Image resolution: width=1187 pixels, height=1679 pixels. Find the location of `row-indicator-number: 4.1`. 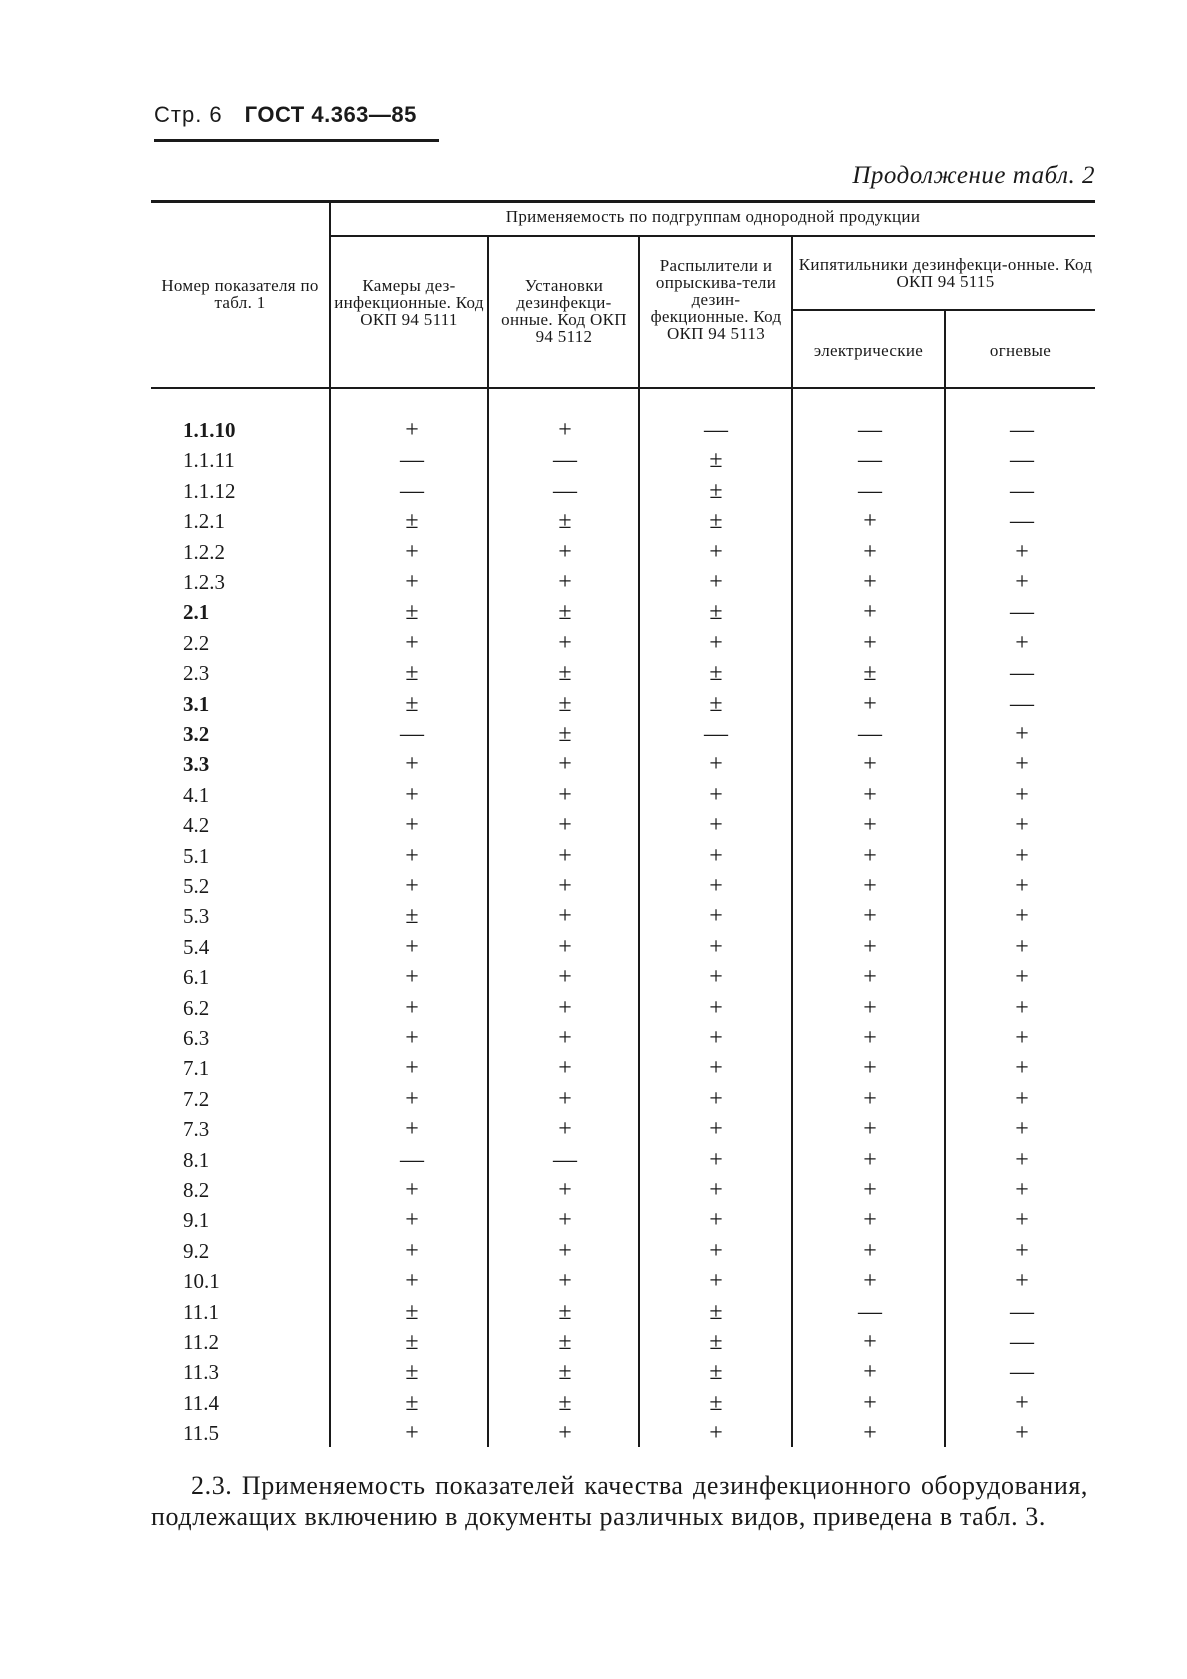

row-indicator-number: 4.1 is located at coordinates (196, 794).